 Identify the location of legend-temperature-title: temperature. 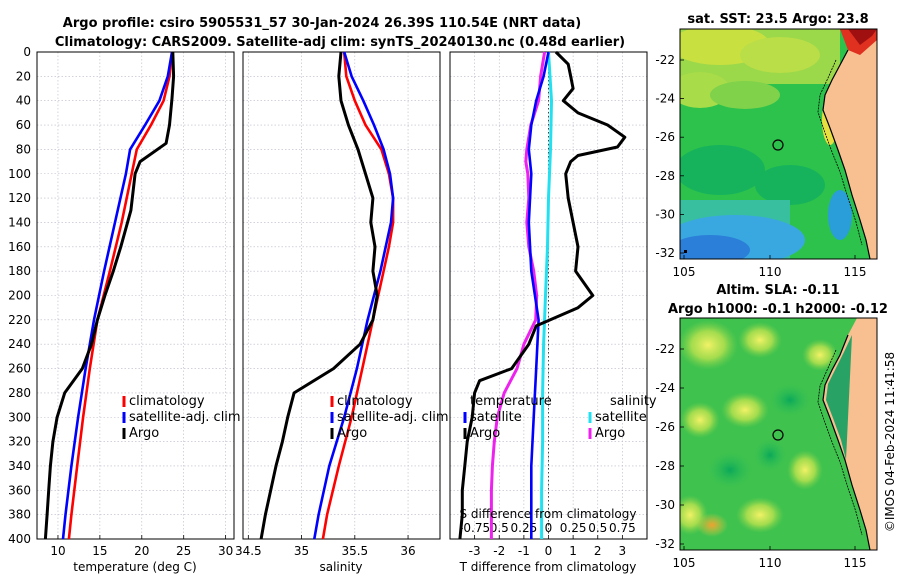
(511, 401).